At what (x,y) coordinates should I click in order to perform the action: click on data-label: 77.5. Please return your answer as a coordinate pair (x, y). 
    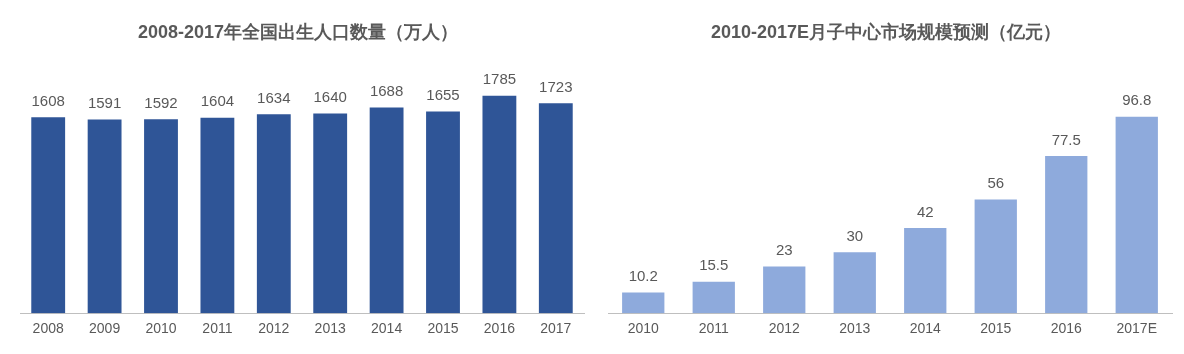
    Looking at the image, I should click on (1066, 139).